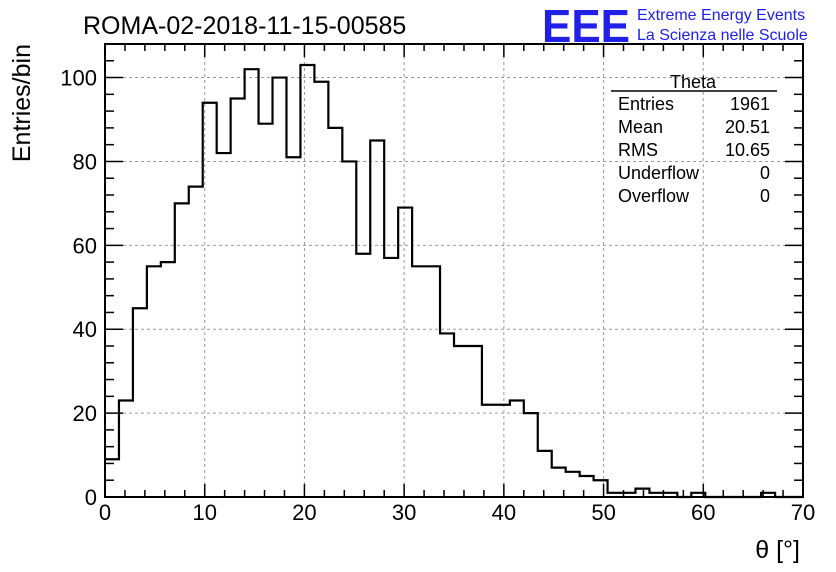 This screenshot has width=836, height=572. Describe the element at coordinates (85, 329) in the screenshot. I see `y-tick-label: 40` at that location.